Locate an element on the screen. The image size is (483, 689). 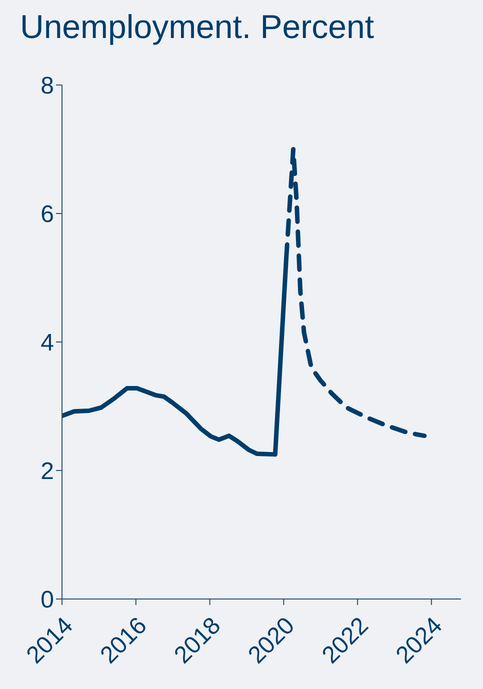
chart-title: Unemployment. Percent is located at coordinates (197, 27).